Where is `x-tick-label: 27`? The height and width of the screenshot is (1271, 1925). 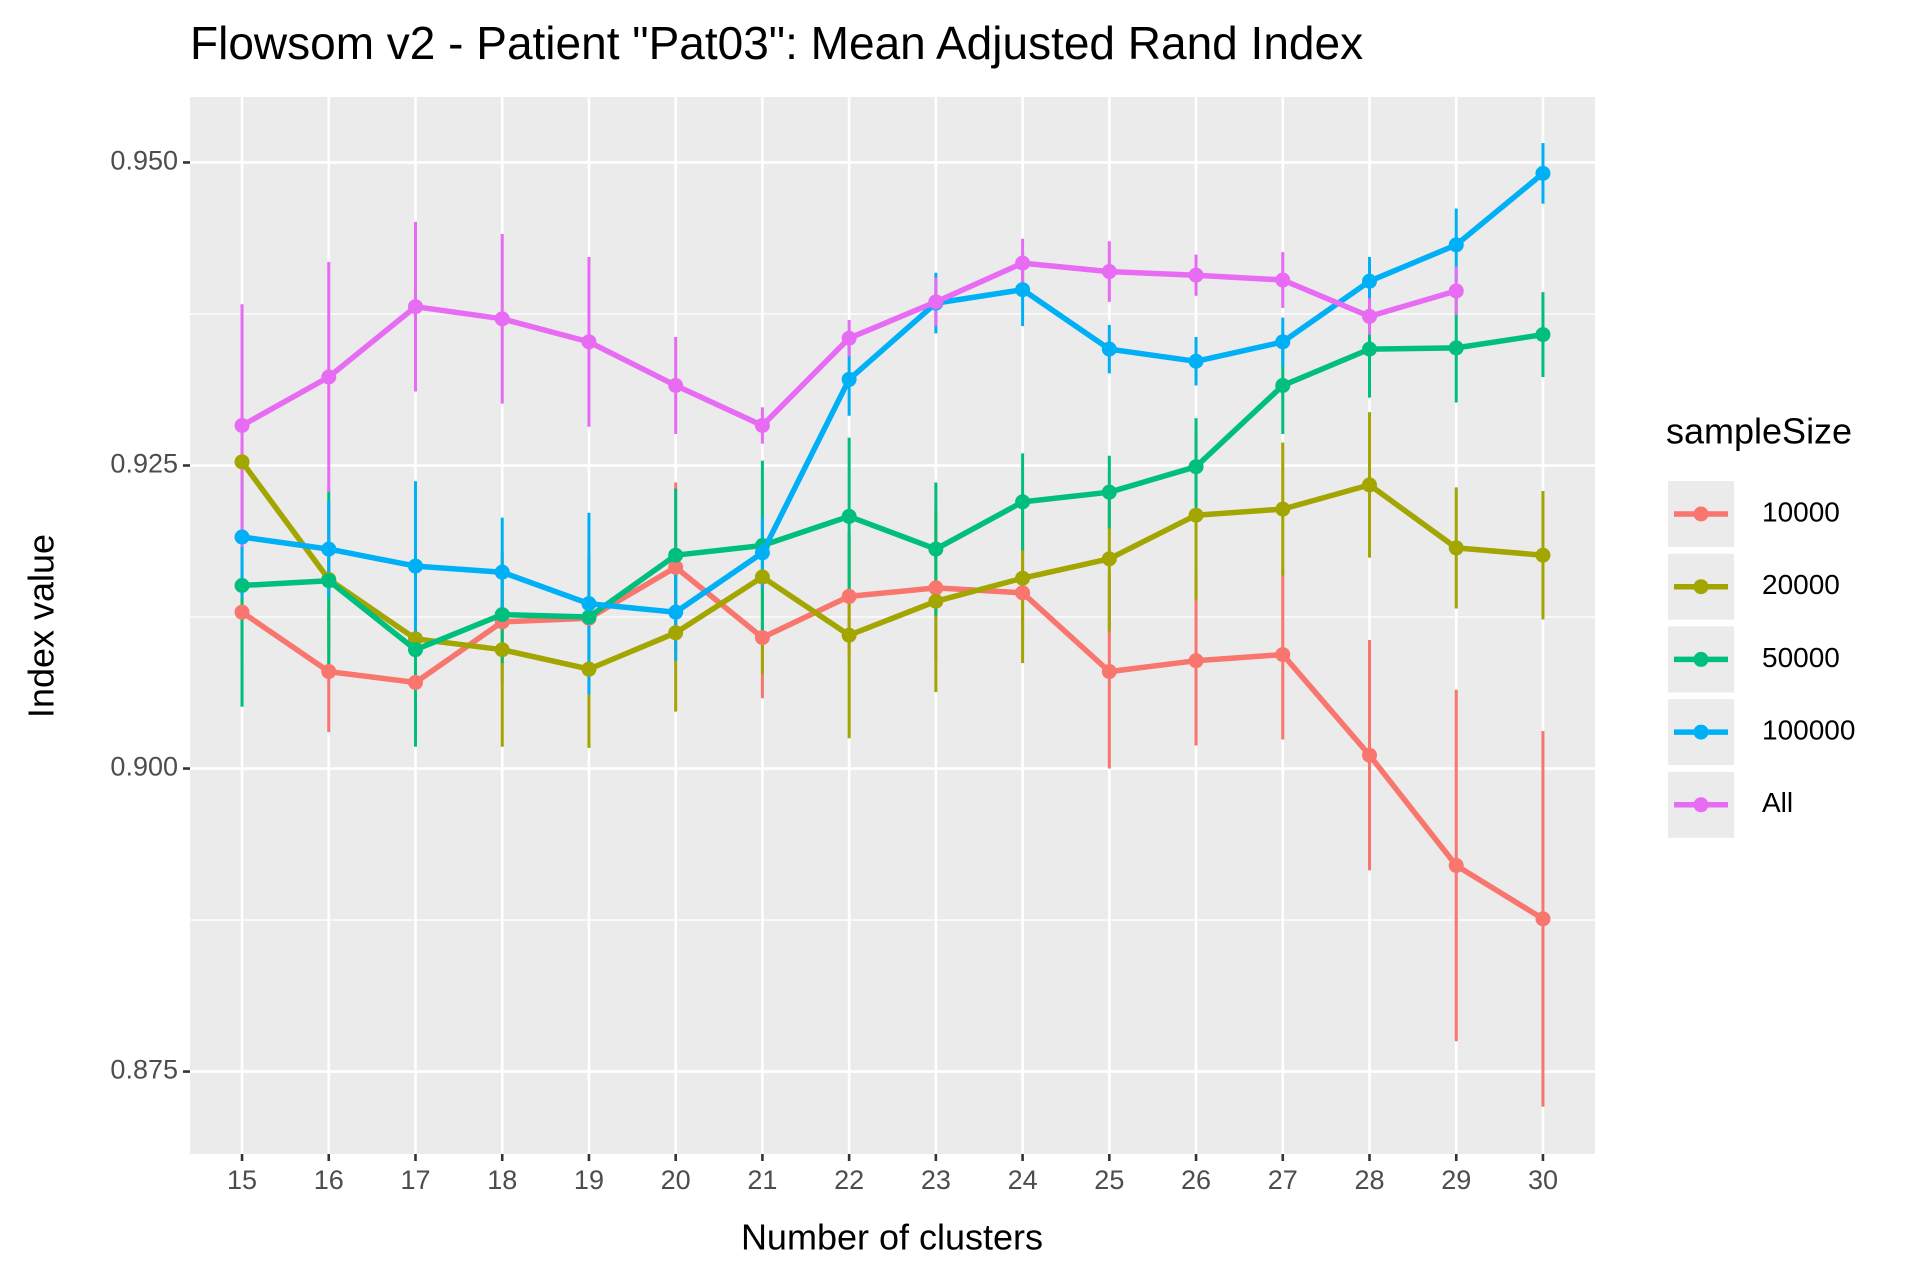 x-tick-label: 27 is located at coordinates (1283, 1180).